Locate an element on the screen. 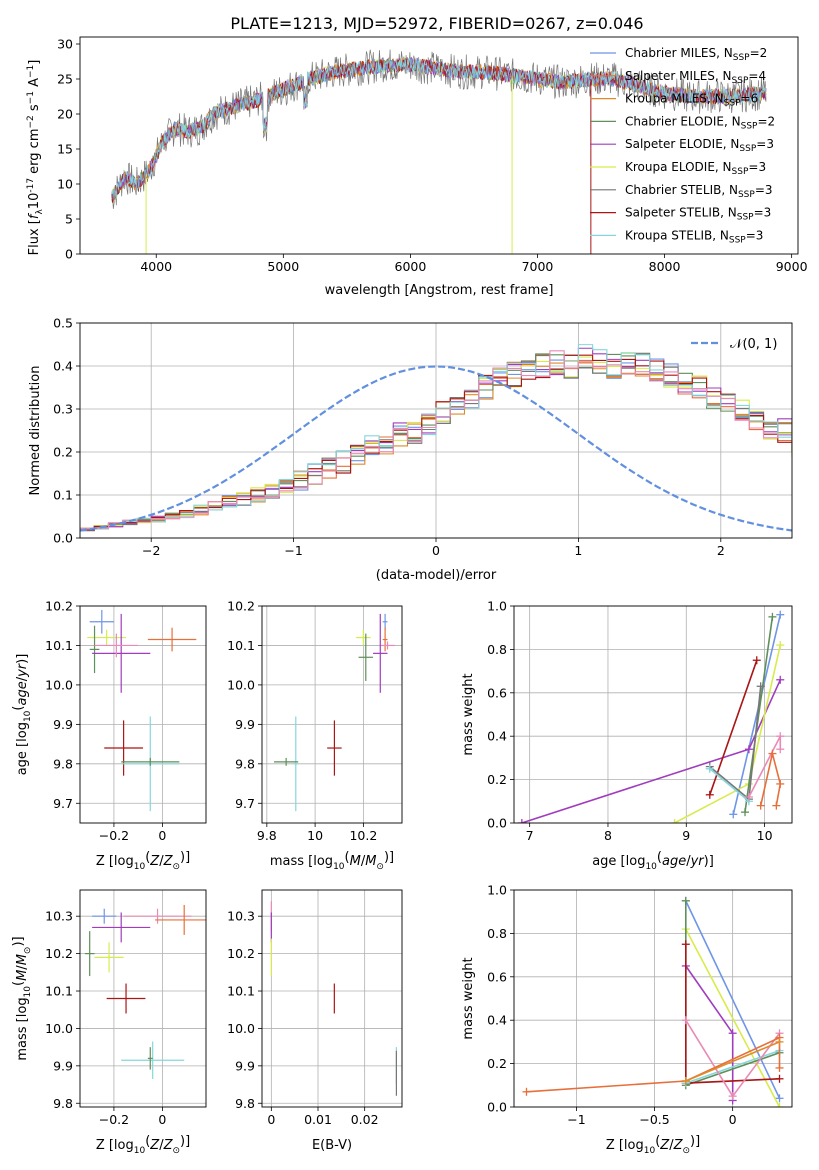 The width and height of the screenshot is (819, 1170). x-tick-label: 0.01 is located at coordinates (318, 1119).